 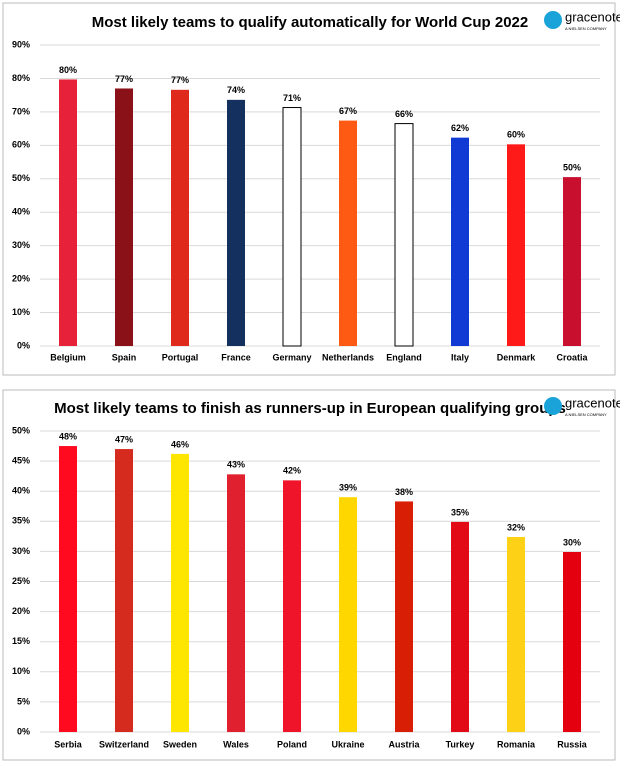 I want to click on data-label: 60%, so click(x=516, y=135).